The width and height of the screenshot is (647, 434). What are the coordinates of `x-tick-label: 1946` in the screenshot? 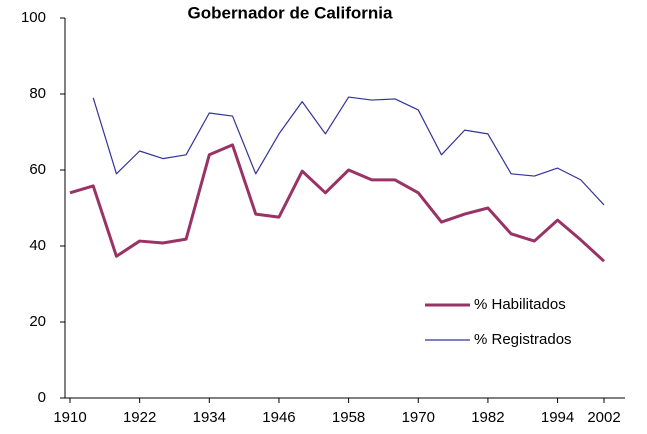 It's located at (278, 417).